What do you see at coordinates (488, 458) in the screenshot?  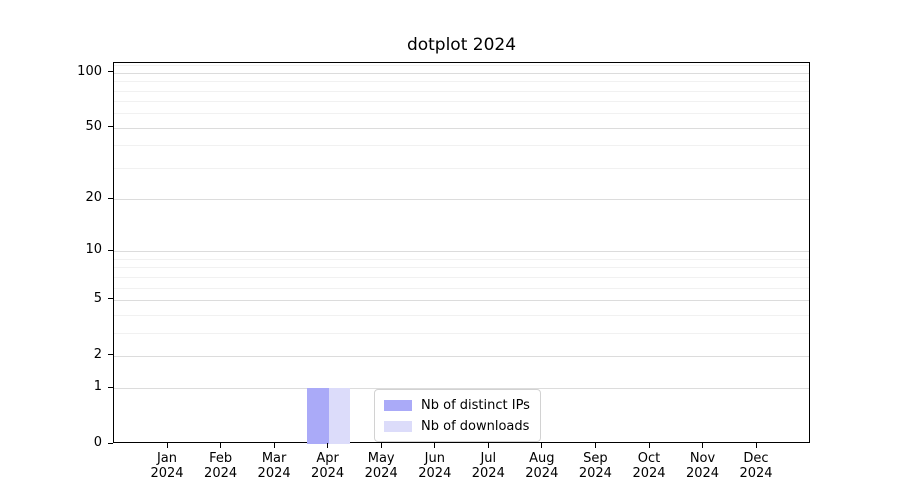 I see `x-tick-month: Jul` at bounding box center [488, 458].